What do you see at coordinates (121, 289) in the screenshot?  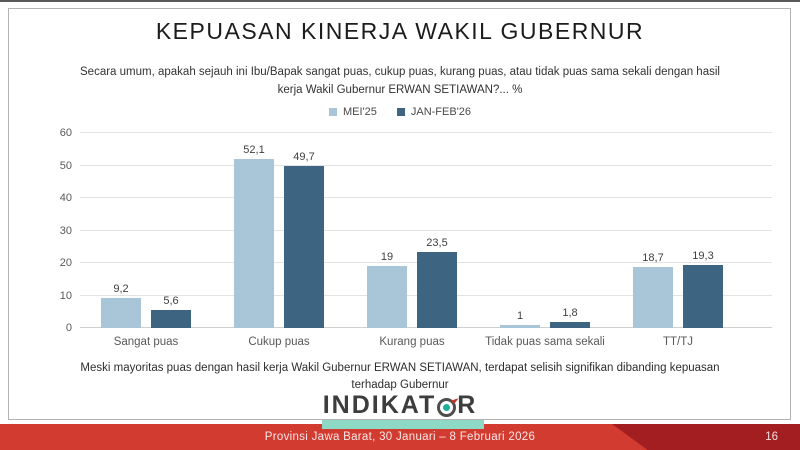 I see `bar-value-label: 9,2` at bounding box center [121, 289].